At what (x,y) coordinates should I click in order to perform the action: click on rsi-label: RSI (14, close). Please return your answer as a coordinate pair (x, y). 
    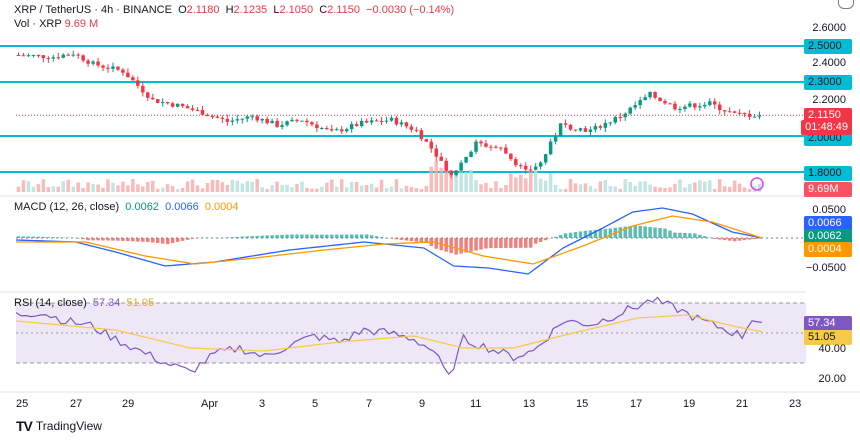
    Looking at the image, I should click on (50, 303).